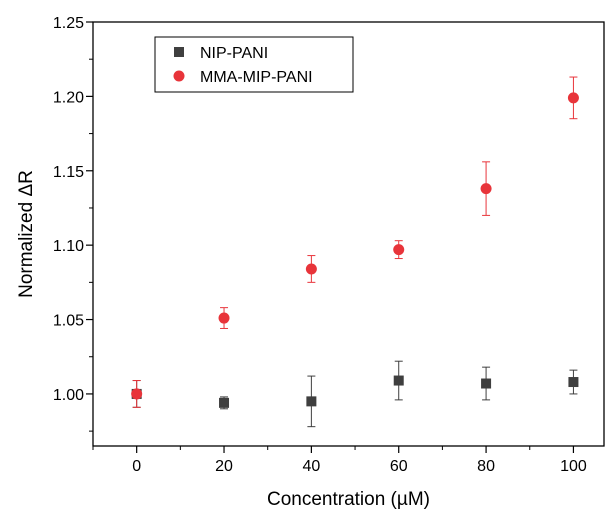 The height and width of the screenshot is (513, 607). What do you see at coordinates (26, 234) in the screenshot?
I see `y-axis-label: Normalized ΔR` at bounding box center [26, 234].